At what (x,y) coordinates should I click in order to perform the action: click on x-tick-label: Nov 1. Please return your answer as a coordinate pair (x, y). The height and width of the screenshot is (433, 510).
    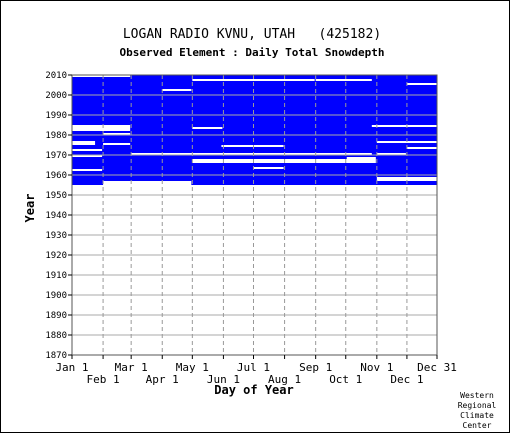
    Looking at the image, I should click on (376, 367).